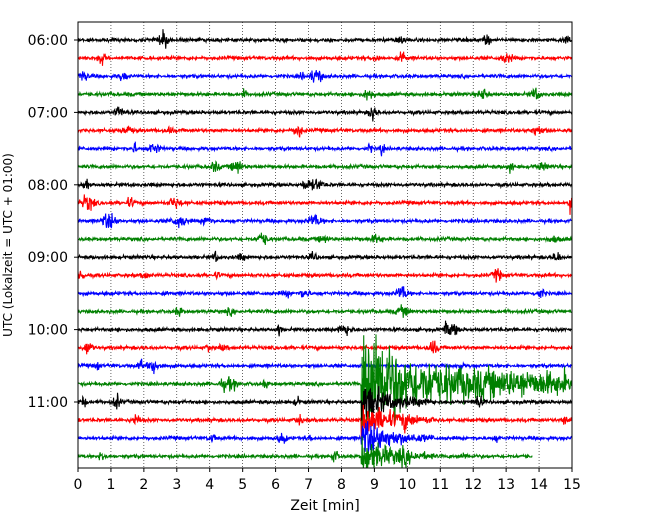  Describe the element at coordinates (308, 485) in the screenshot. I see `x-tick-label: 7` at that location.